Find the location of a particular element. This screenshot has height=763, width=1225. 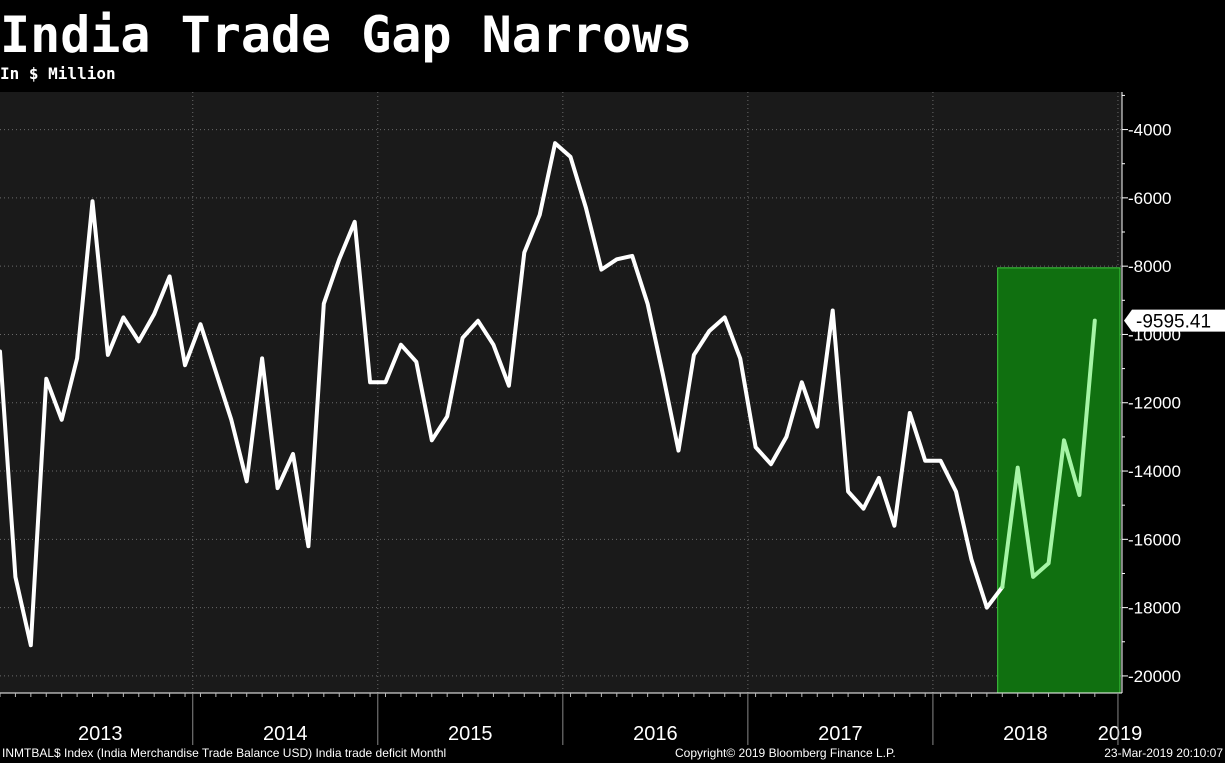

y-tick-label: -14000 is located at coordinates (1154, 471).